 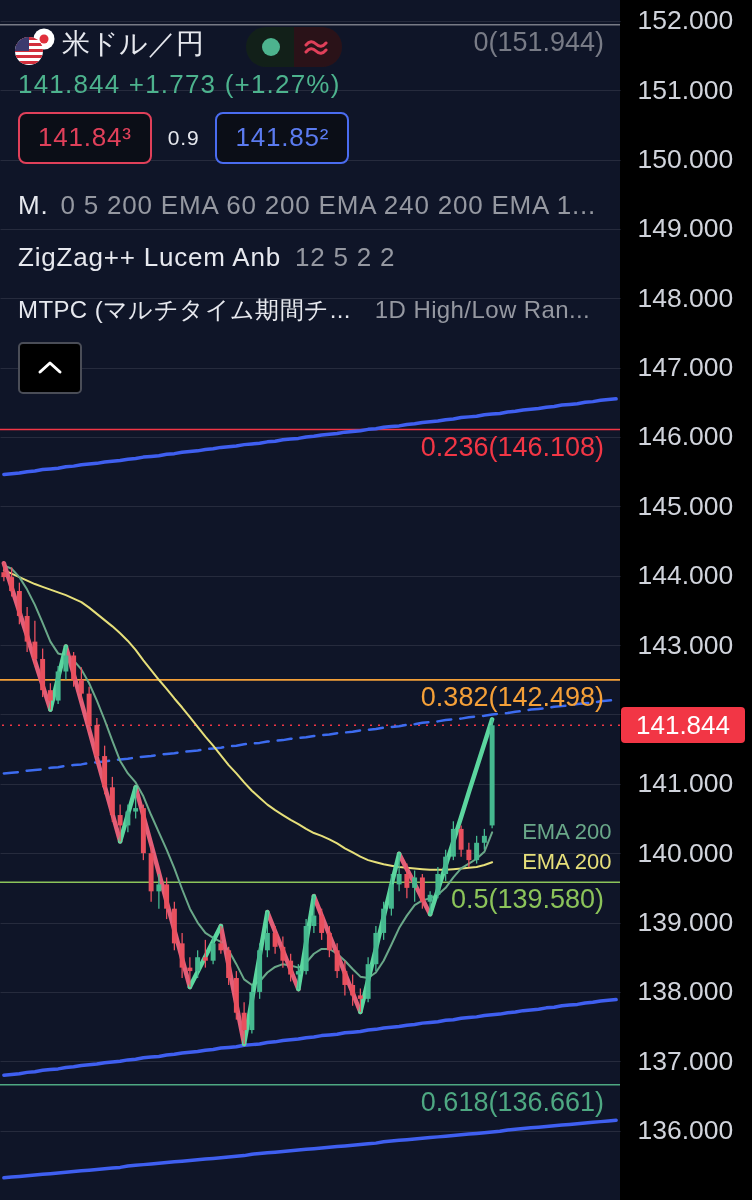 What do you see at coordinates (685, 1060) in the screenshot?
I see `y-tick-label: 137.000` at bounding box center [685, 1060].